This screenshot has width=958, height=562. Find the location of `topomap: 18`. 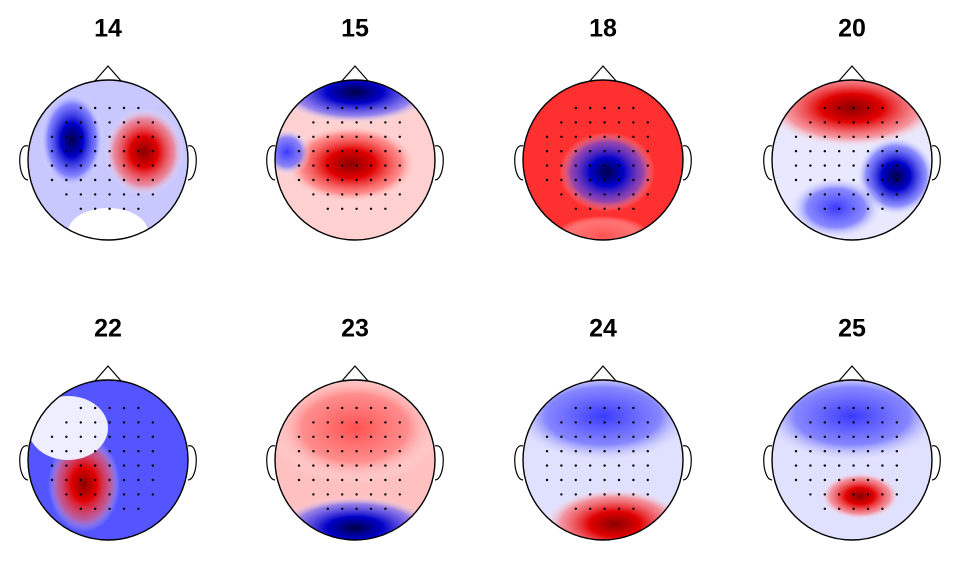

topomap: 18 is located at coordinates (603, 128).